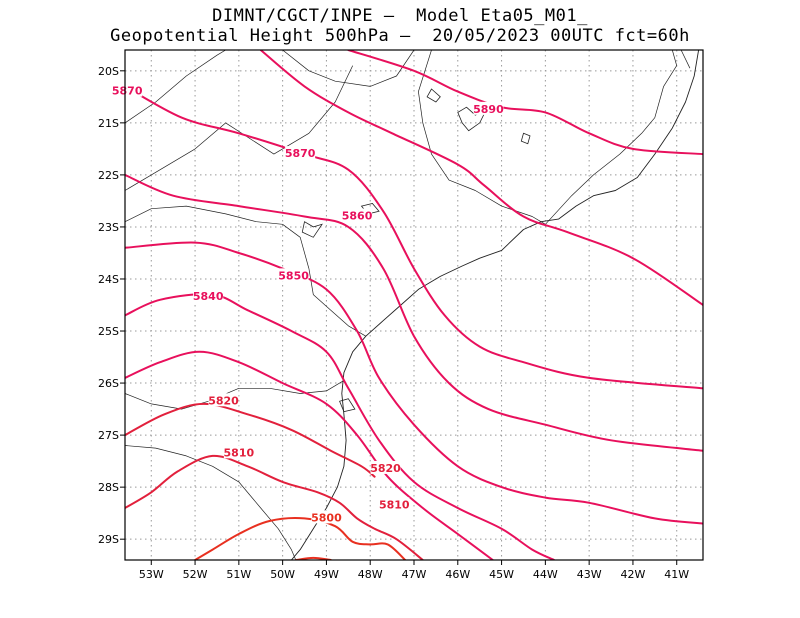 Image resolution: width=800 pixels, height=618 pixels. What do you see at coordinates (108, 435) in the screenshot?
I see `y-tick-label: 27S` at bounding box center [108, 435].